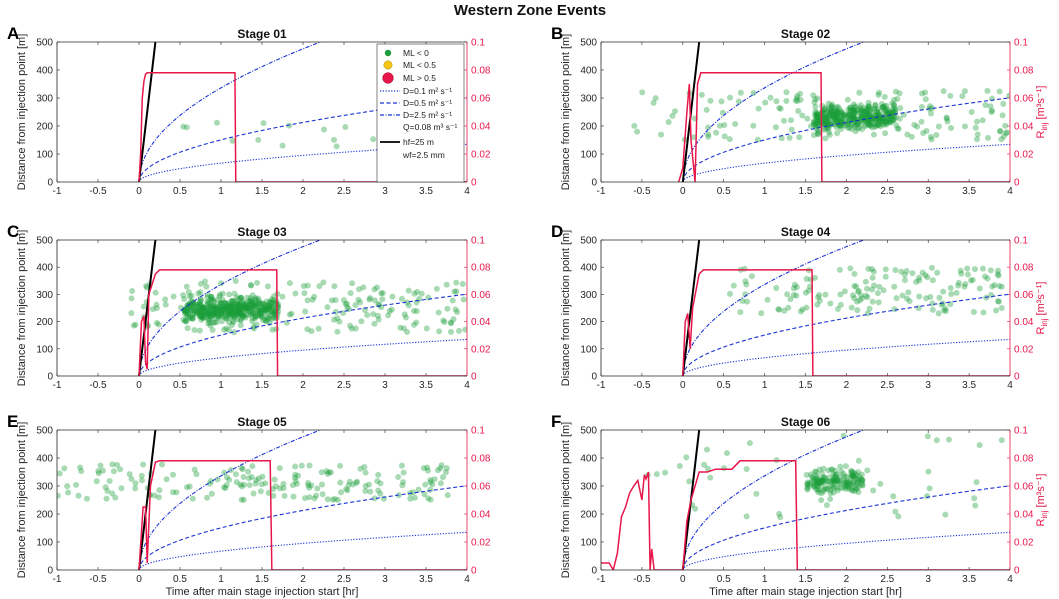 The height and width of the screenshot is (599, 1059). I want to click on y-axis-label-right: Rinj[m³s⁻¹], so click(1042, 112).